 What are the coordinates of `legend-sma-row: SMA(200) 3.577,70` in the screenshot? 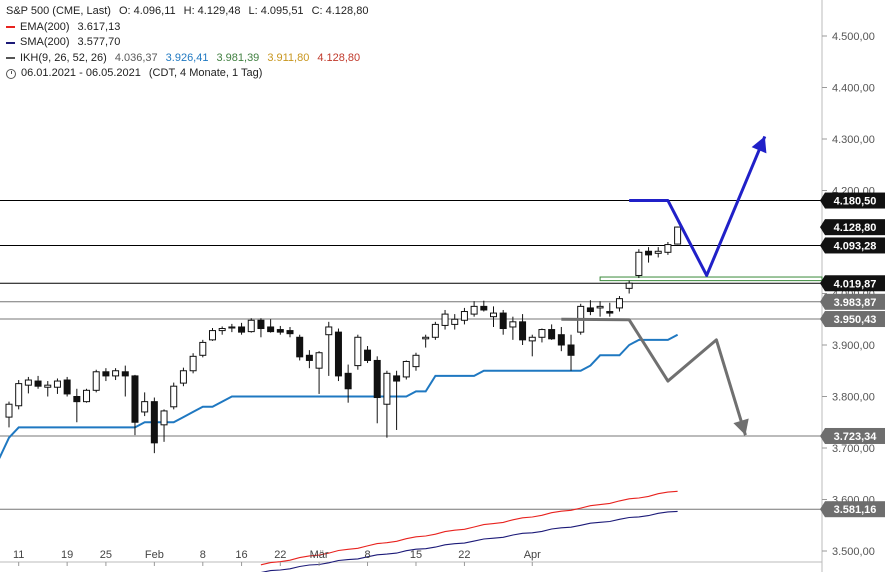 It's located at (187, 43).